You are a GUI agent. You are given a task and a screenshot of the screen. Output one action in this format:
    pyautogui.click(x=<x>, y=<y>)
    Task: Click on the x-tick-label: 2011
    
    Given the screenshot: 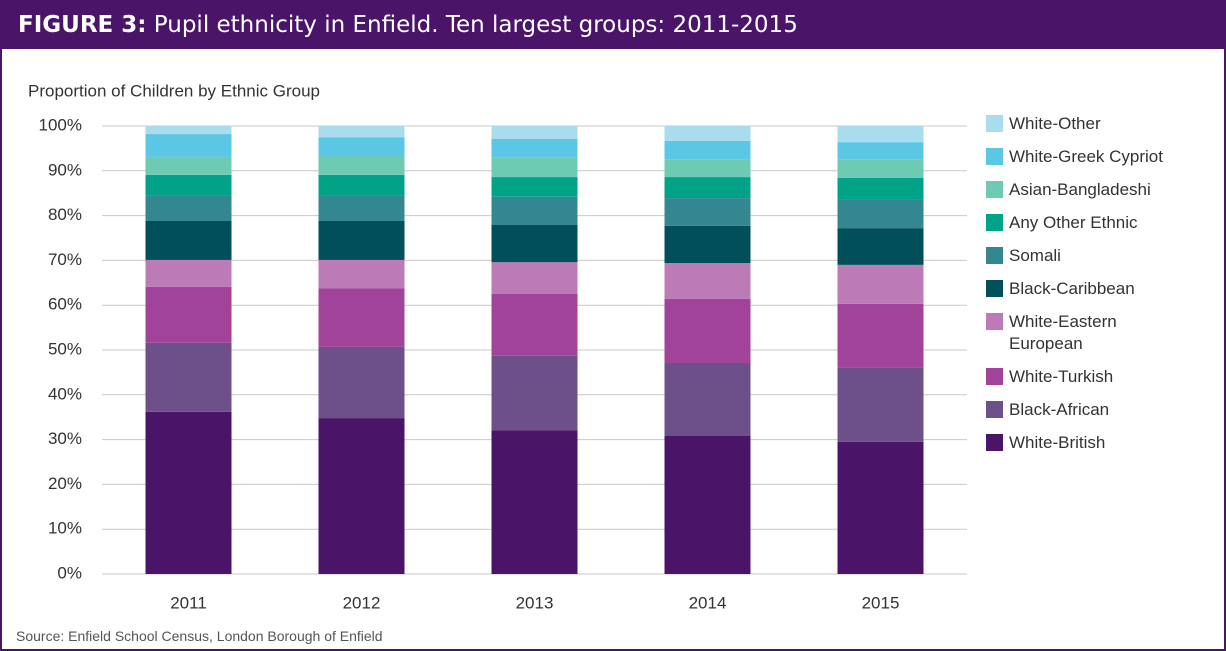 What is the action you would take?
    pyautogui.click(x=188, y=602)
    